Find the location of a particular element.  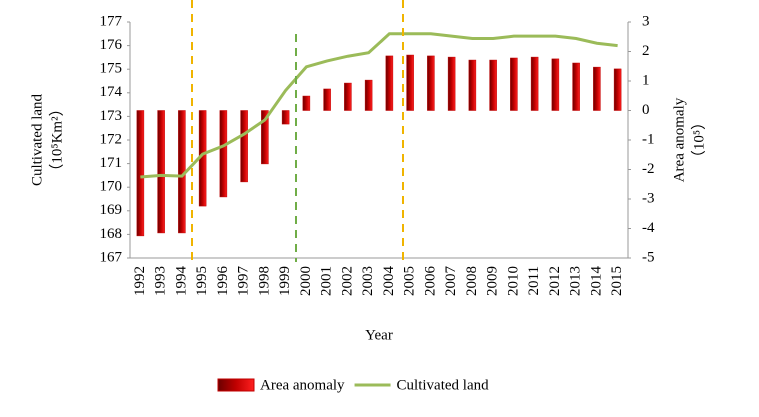

y-tick-label: 175 is located at coordinates (111, 69).